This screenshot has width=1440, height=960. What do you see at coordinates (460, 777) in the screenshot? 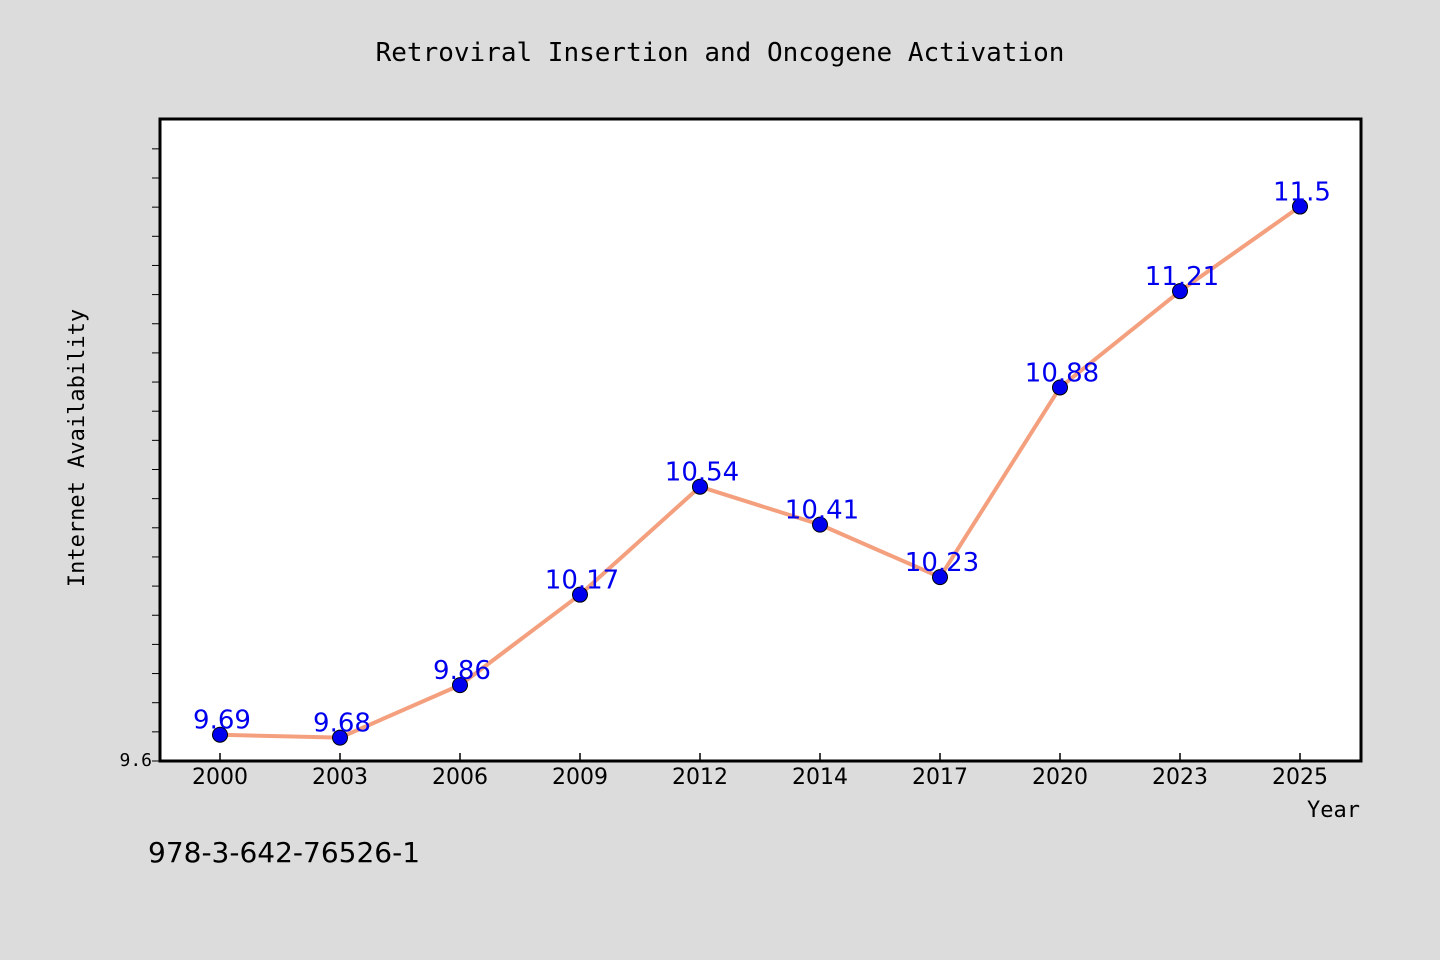
I see `x-tick-label: 2006` at bounding box center [460, 777].